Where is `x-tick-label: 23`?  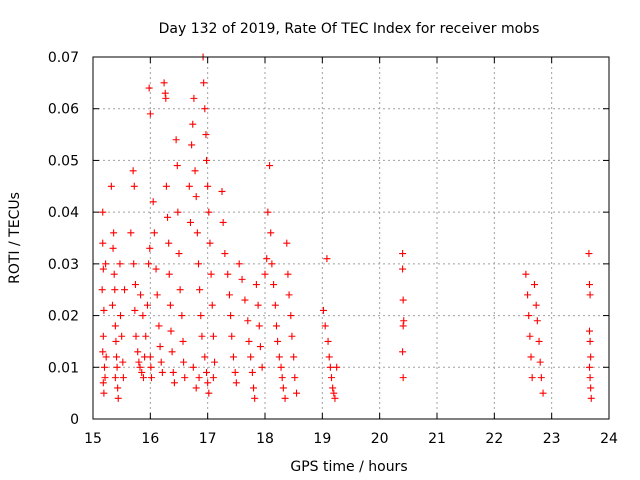
x-tick-label: 23 is located at coordinates (552, 439).